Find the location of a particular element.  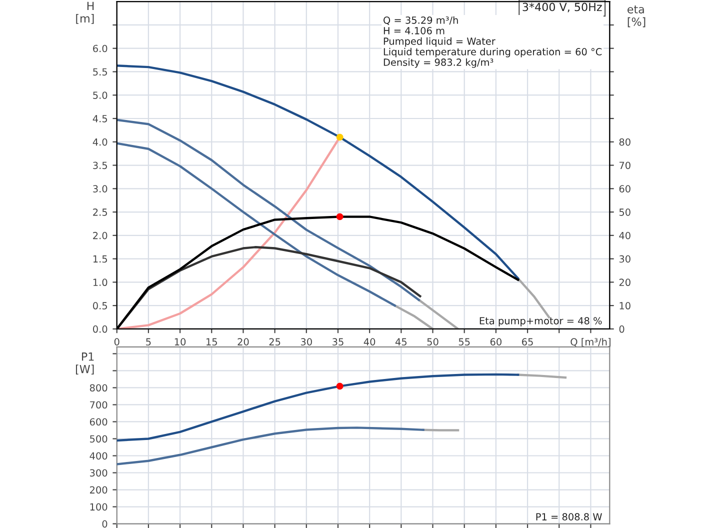

y2-tick-label: 70 is located at coordinates (624, 166).